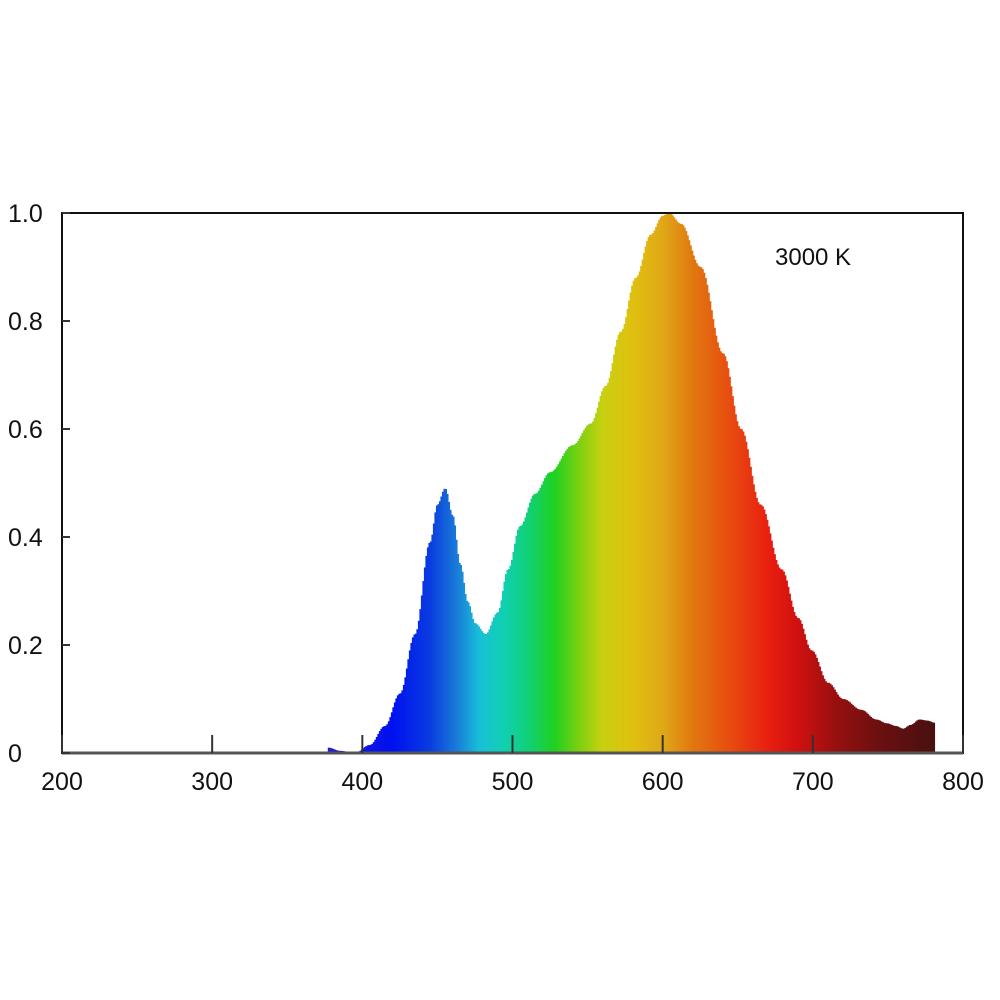 Image resolution: width=1000 pixels, height=1000 pixels. I want to click on y-tick-label: 0.2, so click(25, 646).